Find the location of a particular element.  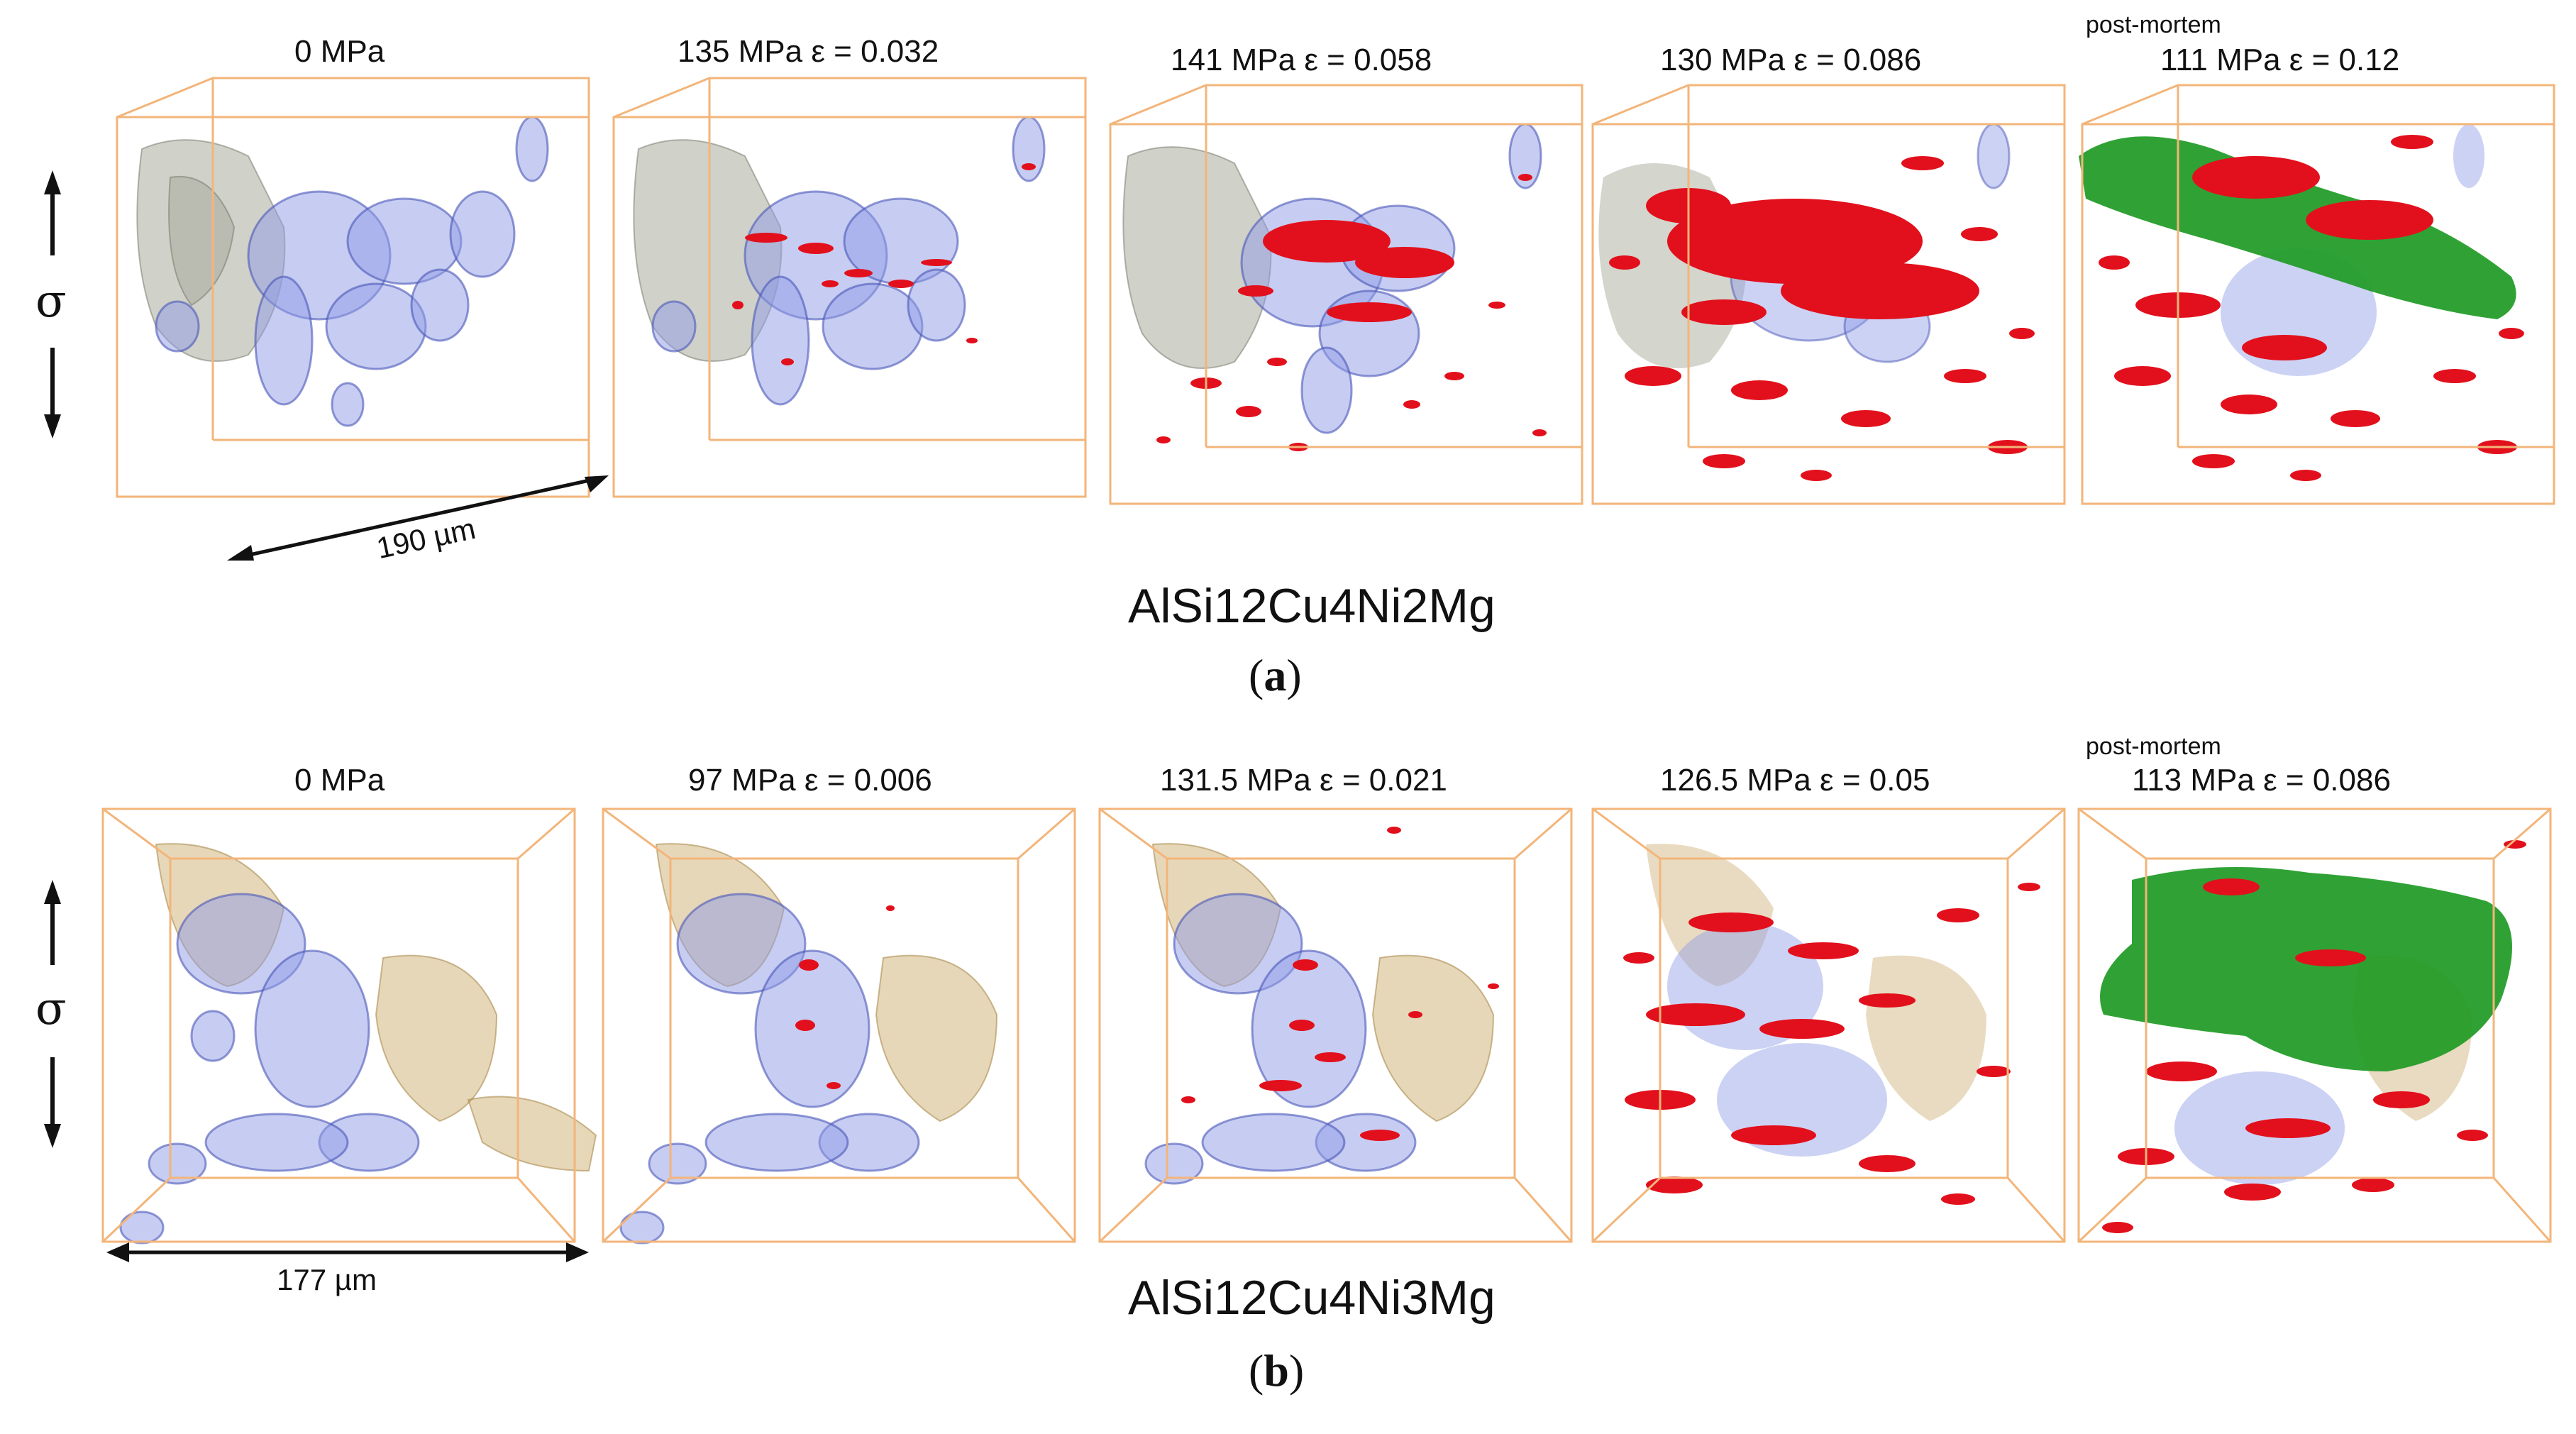

panel-a4-label: 130 MPa ε = 0.086 is located at coordinates (1791, 60).